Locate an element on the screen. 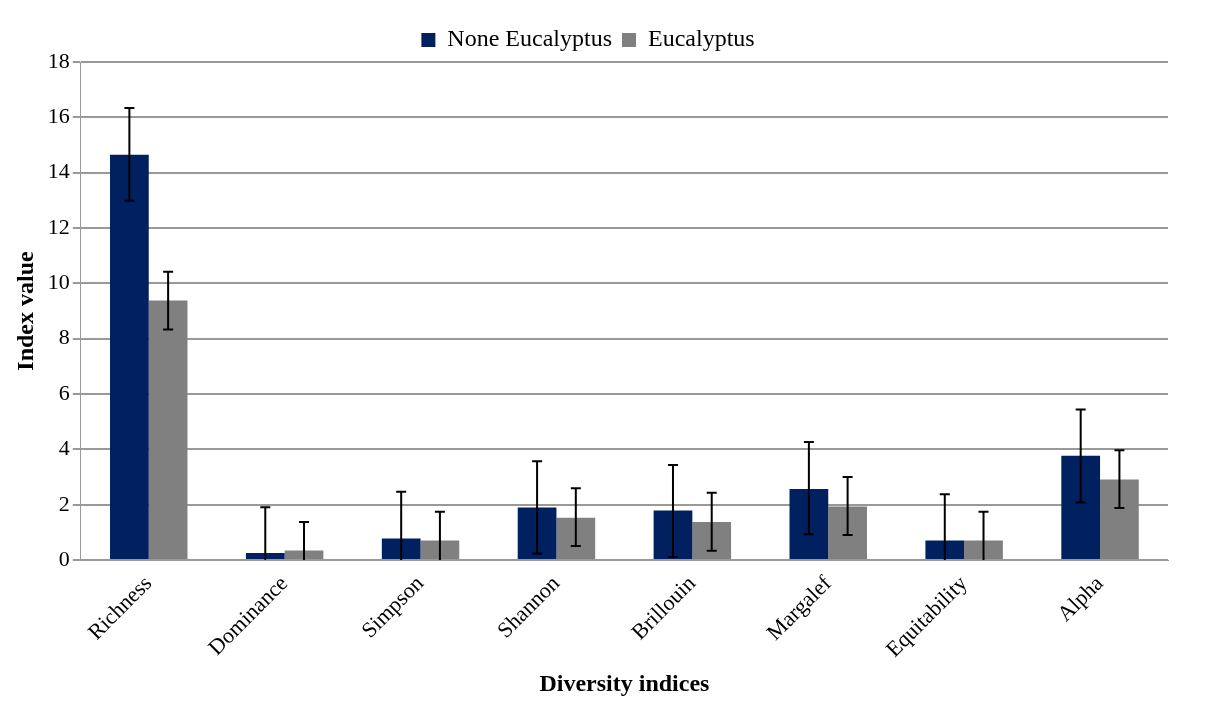  legend-label: Eucalyptus is located at coordinates (701, 38).